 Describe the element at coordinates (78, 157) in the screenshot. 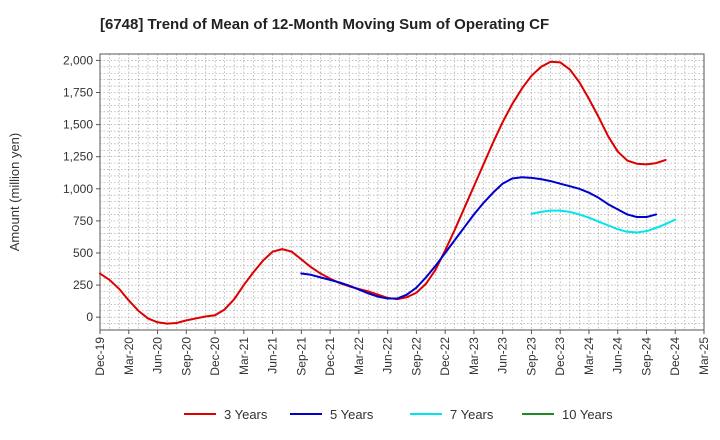

I see `y-tick-label: 1,250` at that location.